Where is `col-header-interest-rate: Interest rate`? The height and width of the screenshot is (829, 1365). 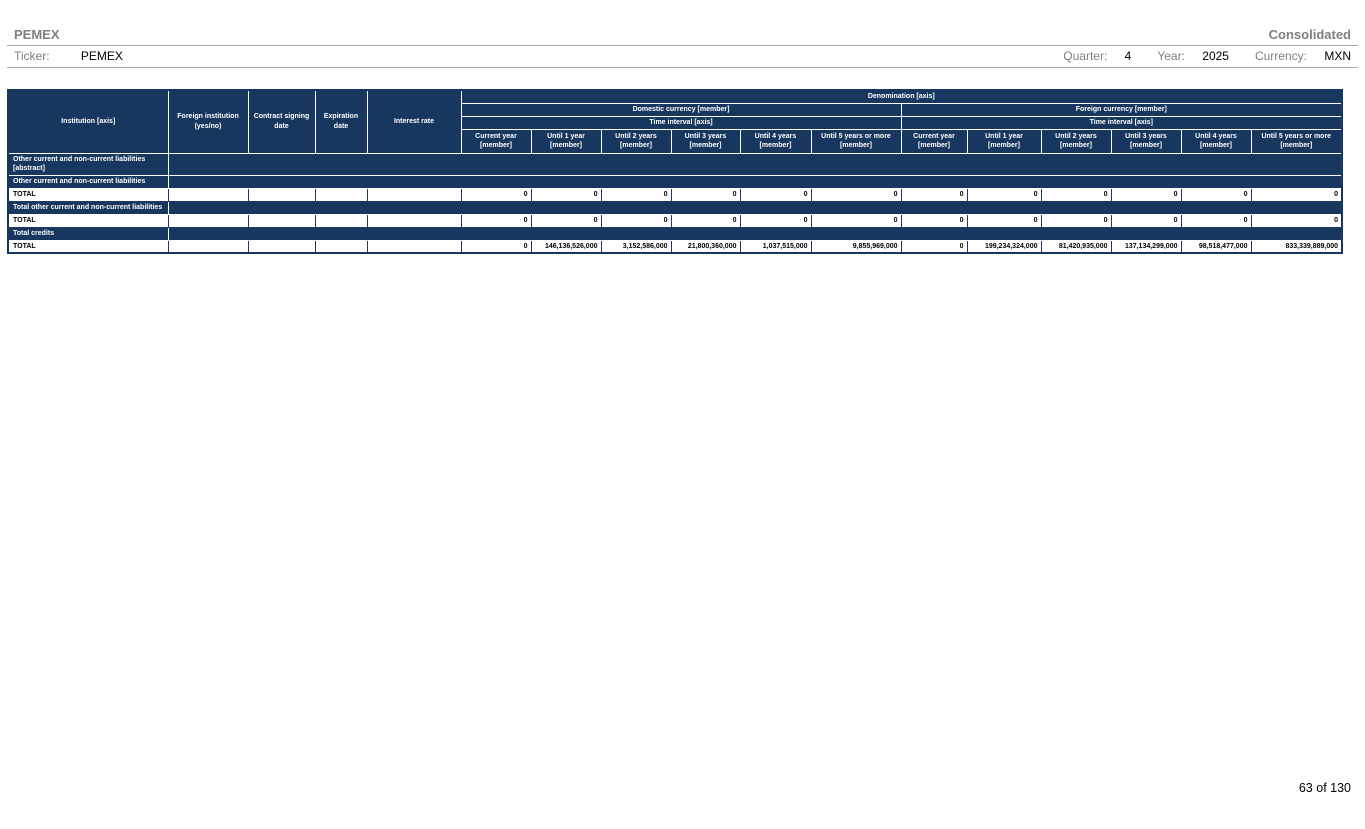
col-header-interest-rate: Interest rate is located at coordinates (414, 121).